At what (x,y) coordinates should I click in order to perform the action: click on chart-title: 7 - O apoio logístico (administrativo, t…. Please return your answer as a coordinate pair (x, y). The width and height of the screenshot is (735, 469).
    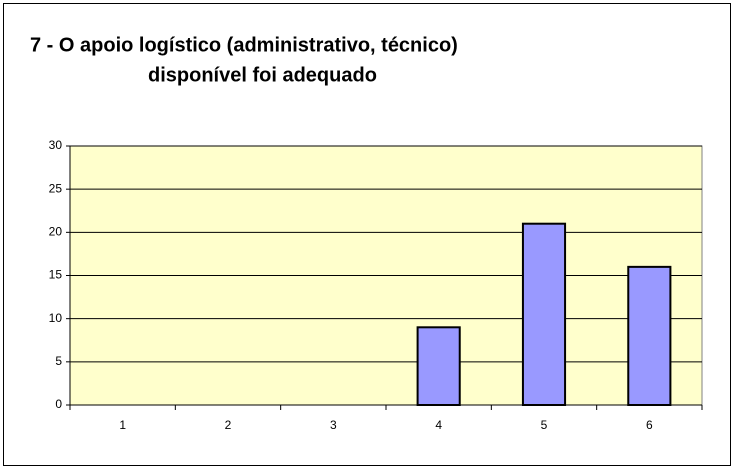
    Looking at the image, I should click on (244, 45).